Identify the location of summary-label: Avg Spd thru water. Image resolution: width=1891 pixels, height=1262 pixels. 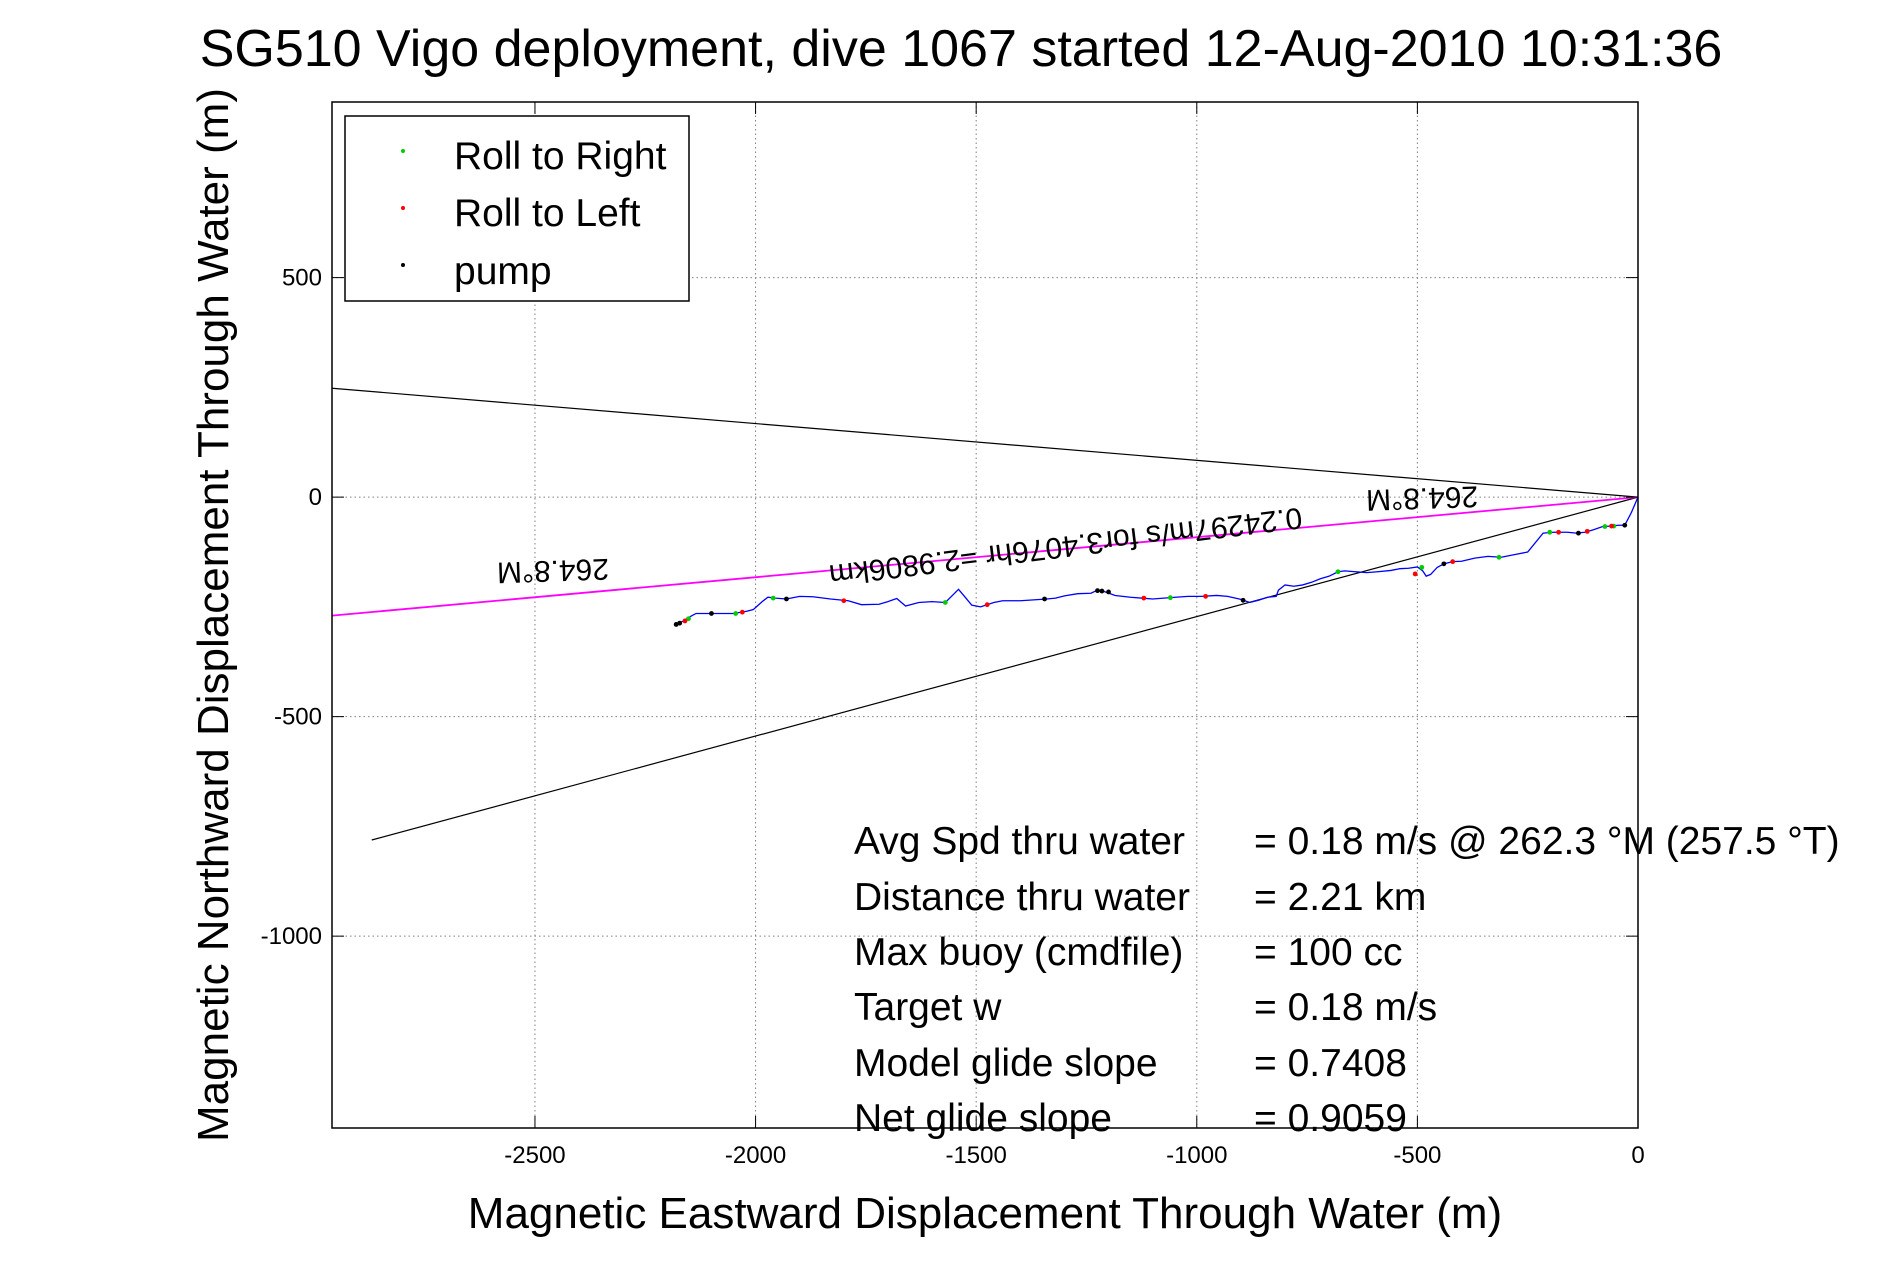
(1019, 841).